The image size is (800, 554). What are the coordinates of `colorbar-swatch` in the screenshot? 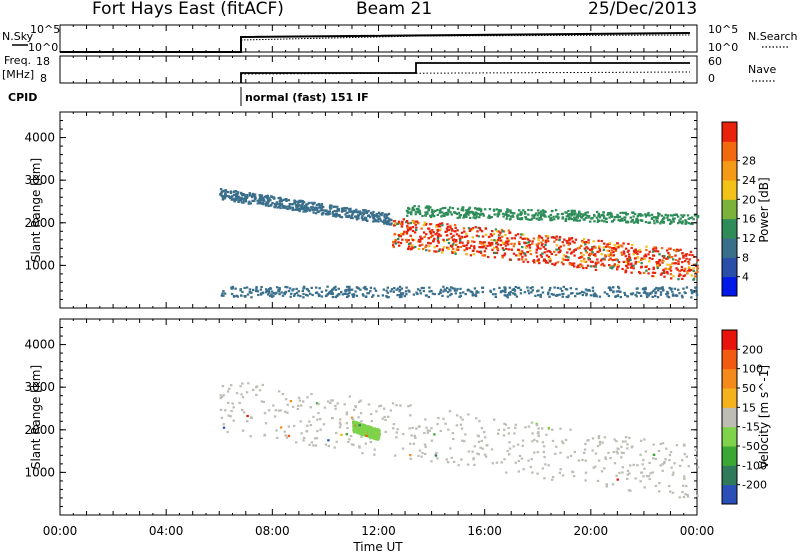 It's located at (729, 209).